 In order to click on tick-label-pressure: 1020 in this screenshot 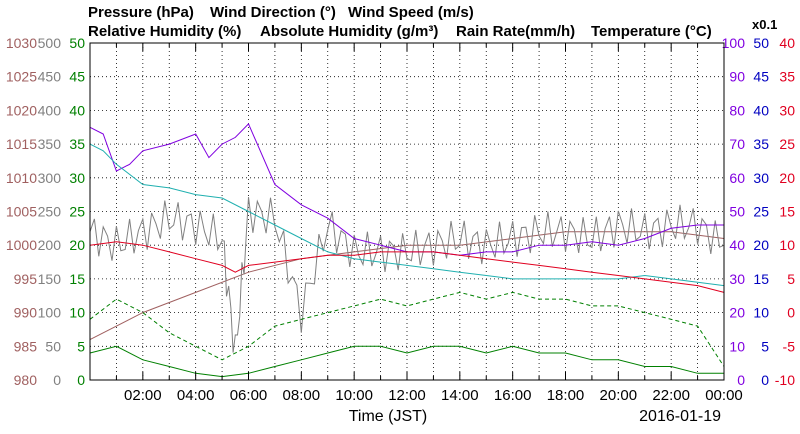, I will do `click(21, 110)`.